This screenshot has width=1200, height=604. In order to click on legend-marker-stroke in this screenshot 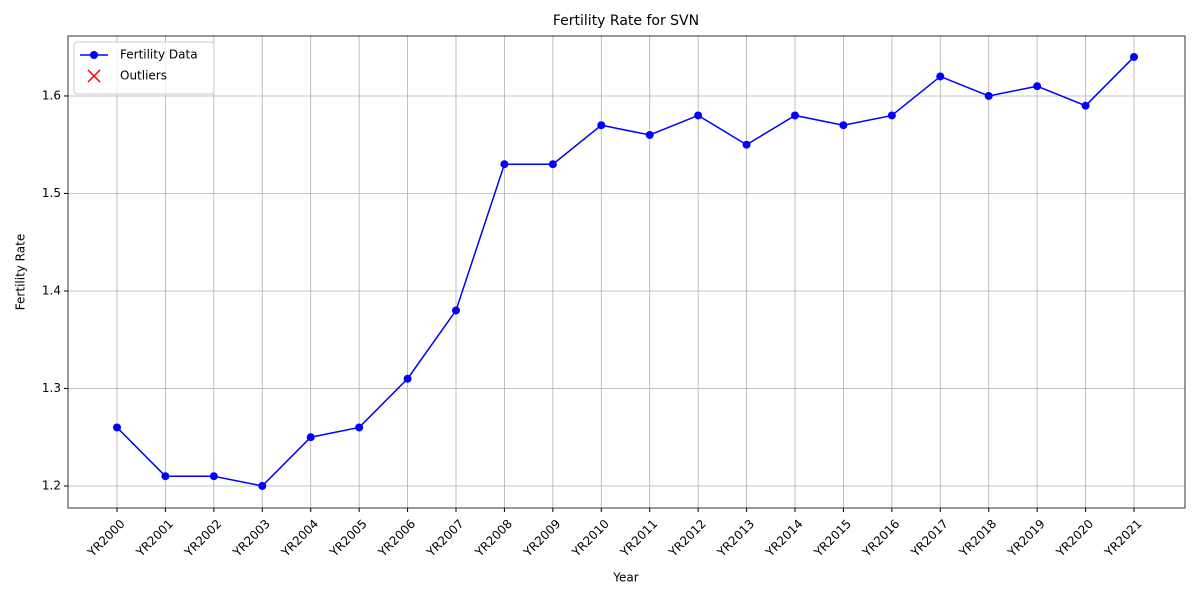, I will do `click(94, 76)`.